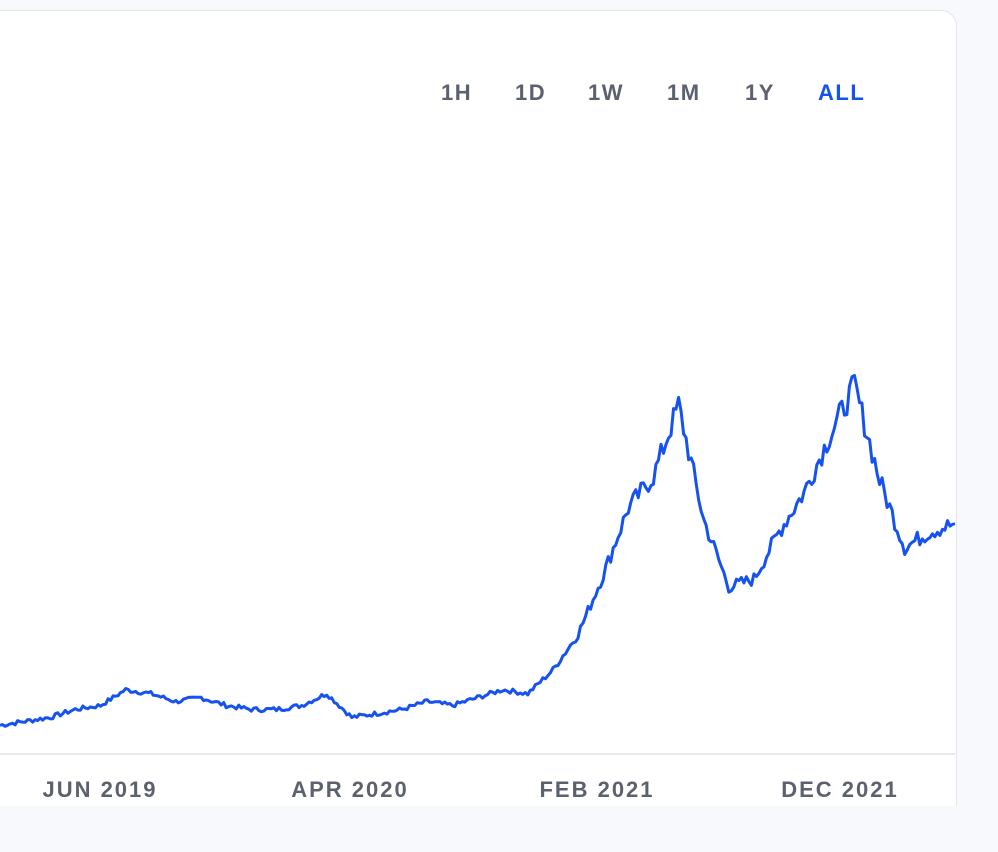  Describe the element at coordinates (842, 92) in the screenshot. I see `range-all-button: ALL` at that location.